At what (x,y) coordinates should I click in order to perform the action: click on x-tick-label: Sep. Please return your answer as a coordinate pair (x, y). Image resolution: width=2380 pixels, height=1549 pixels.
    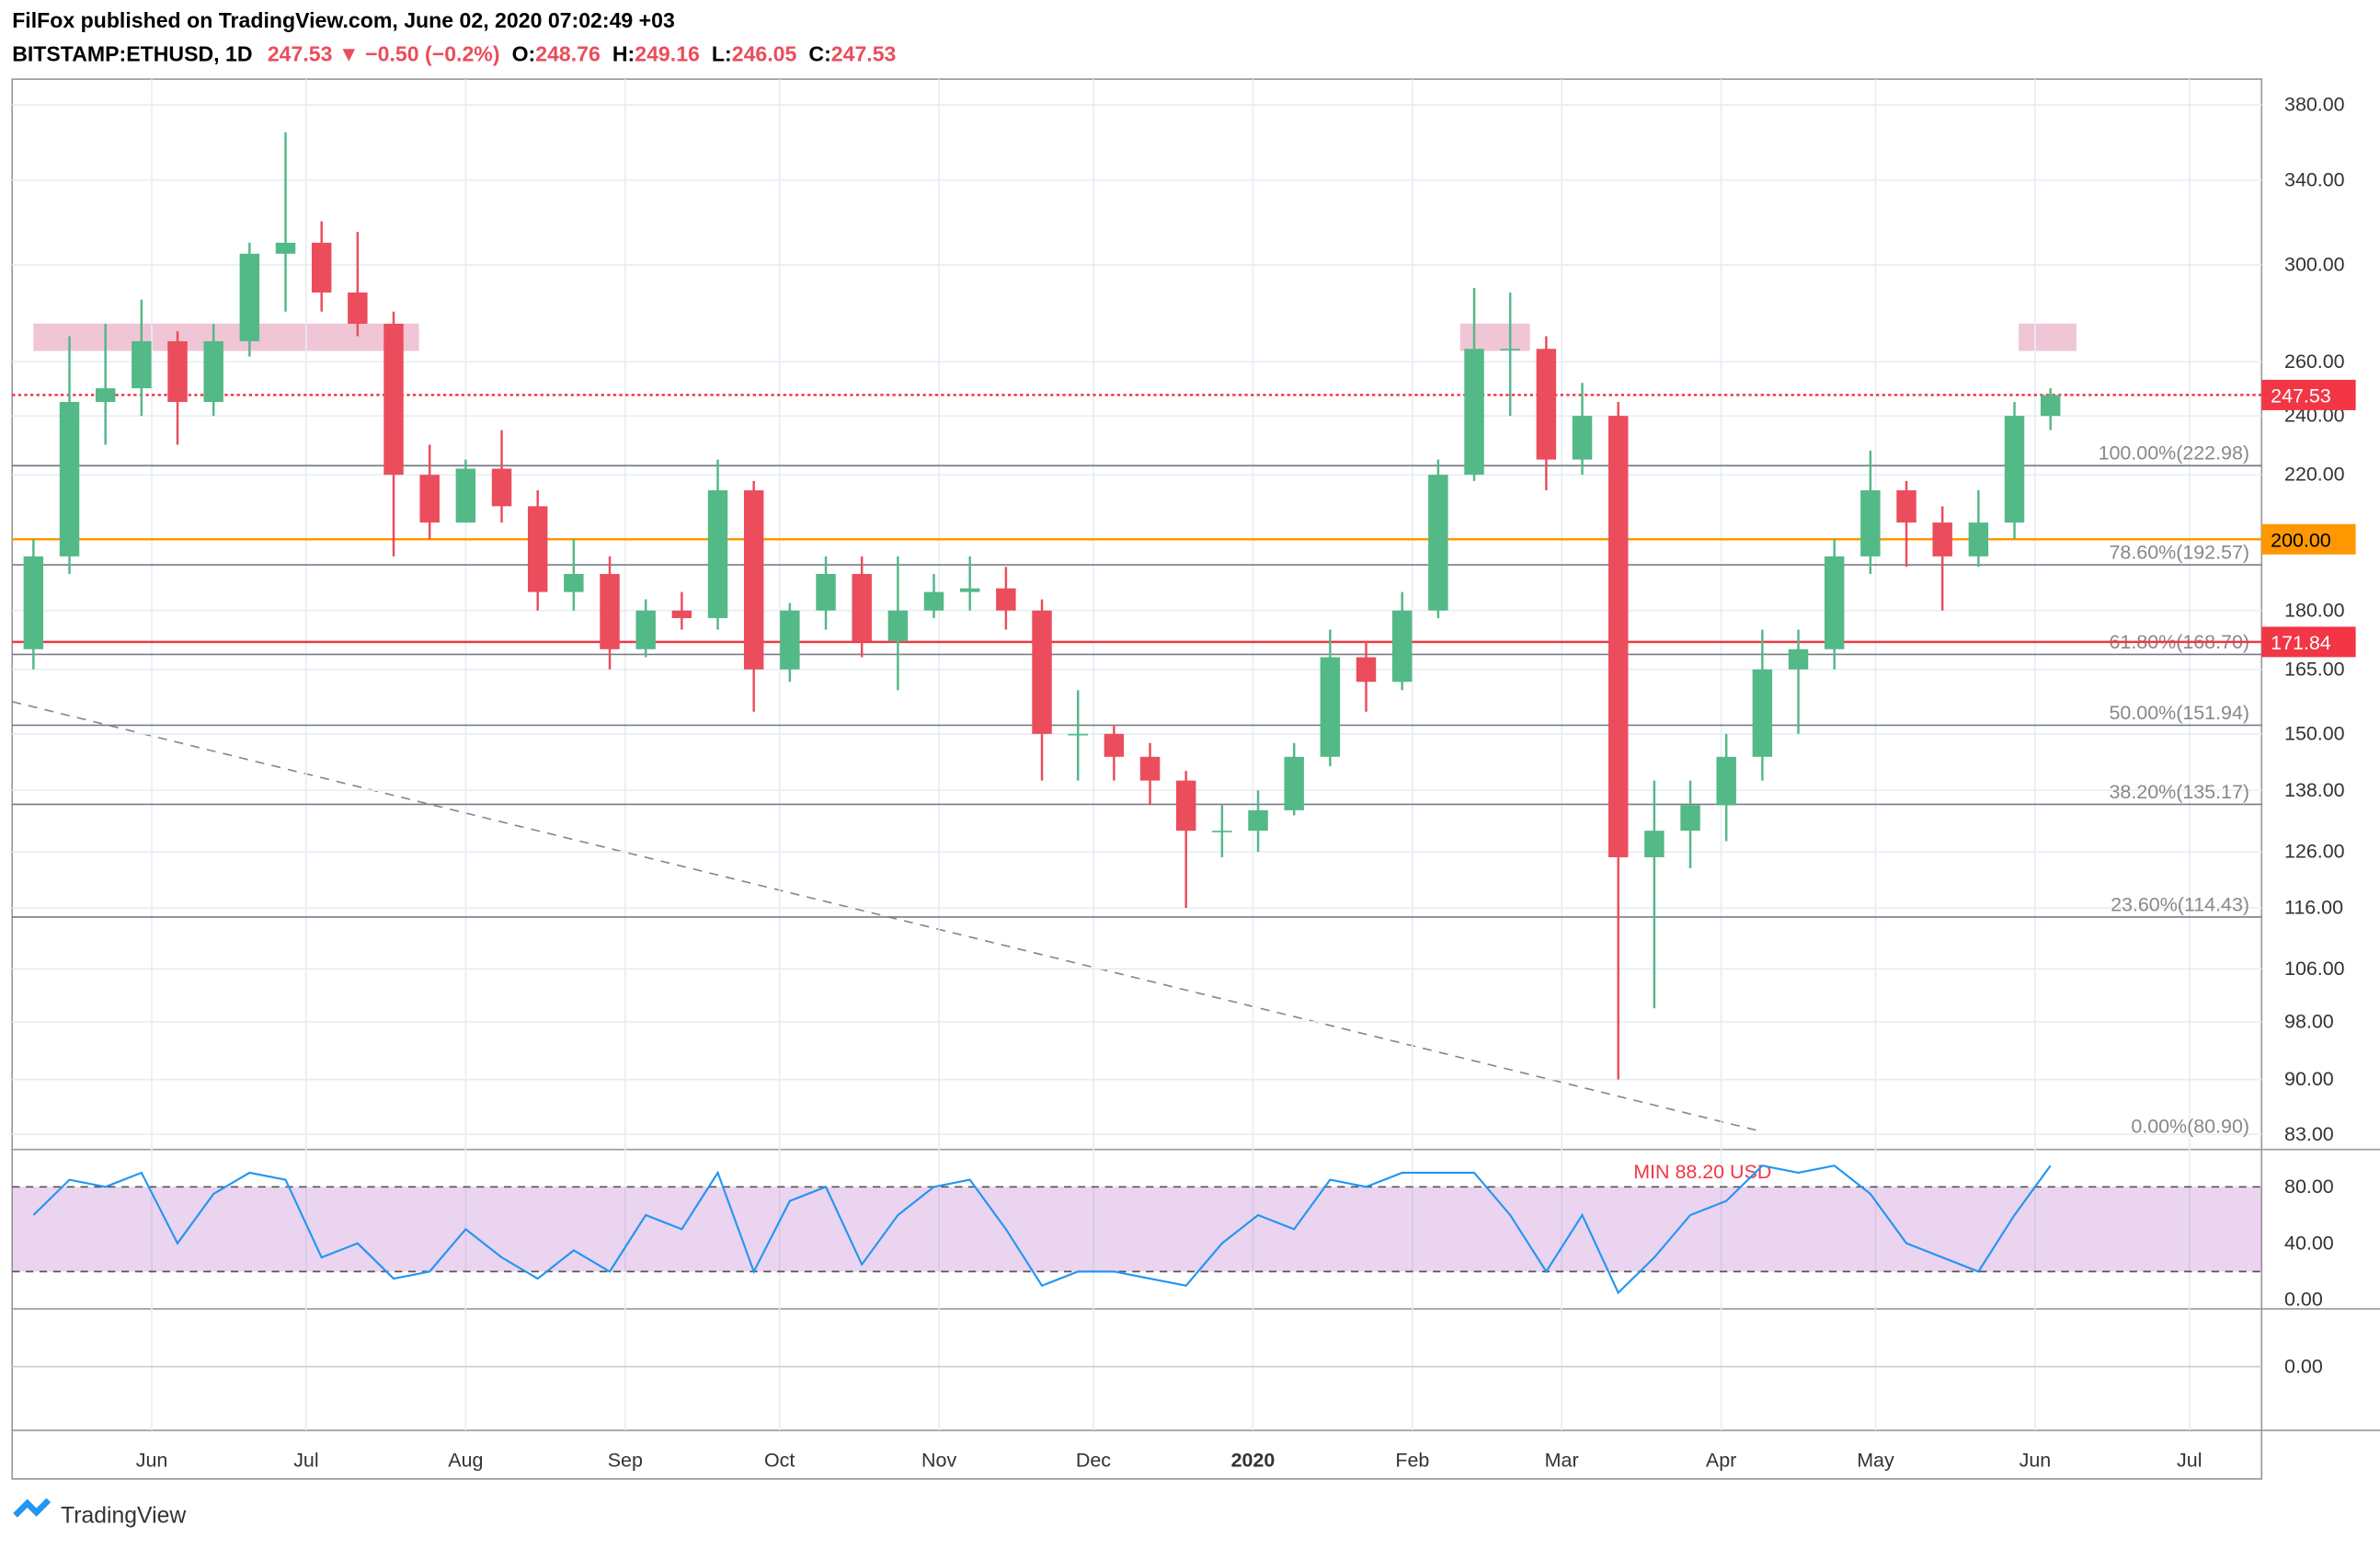
    Looking at the image, I should click on (625, 1461).